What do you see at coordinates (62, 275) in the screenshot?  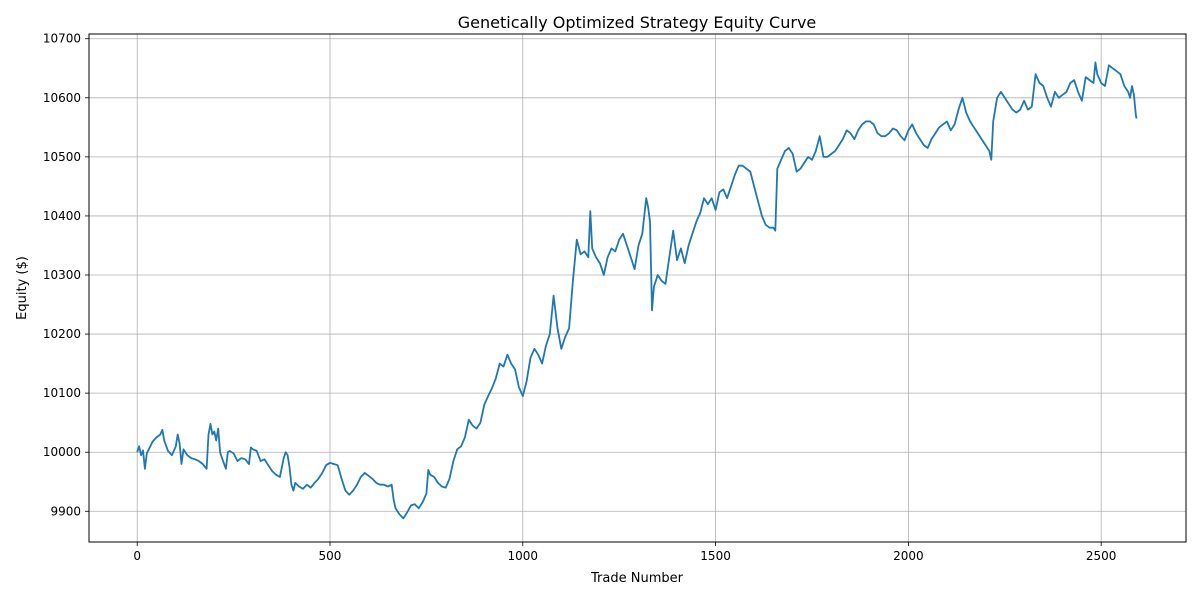 I see `y-tick-label: 10300` at bounding box center [62, 275].